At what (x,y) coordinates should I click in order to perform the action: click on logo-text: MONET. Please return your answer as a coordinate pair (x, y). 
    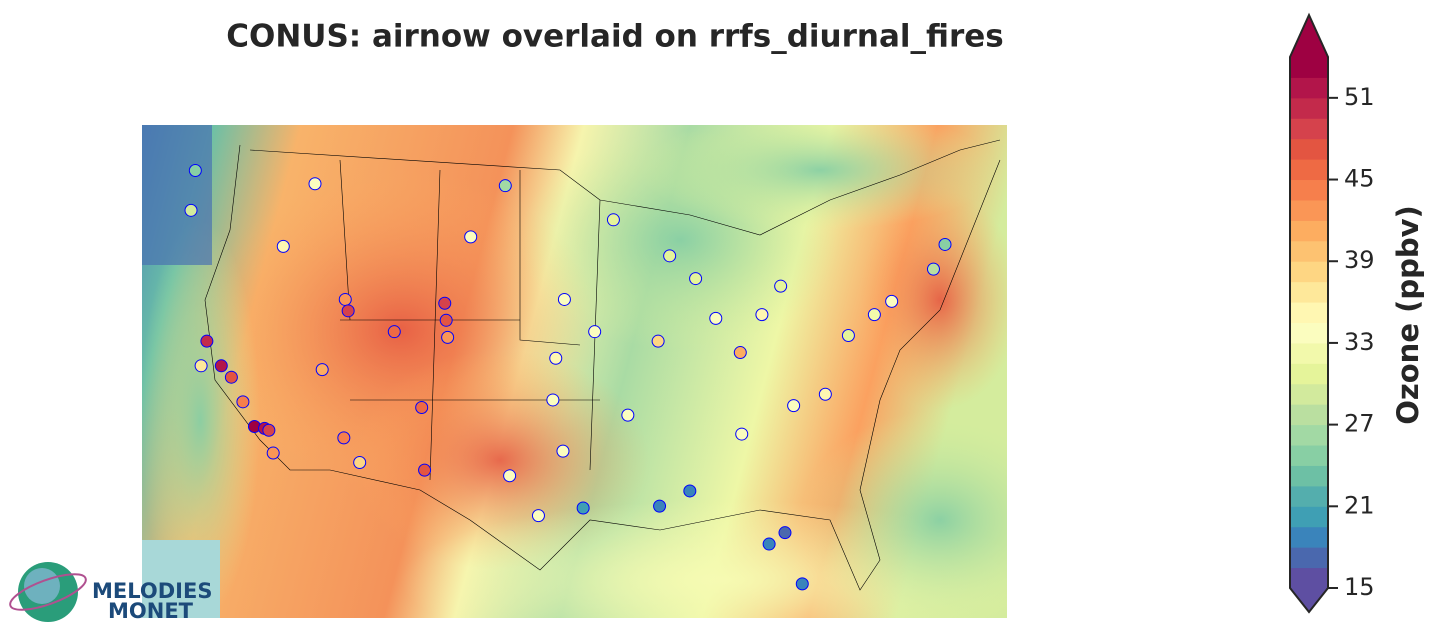
    Looking at the image, I should click on (151, 611).